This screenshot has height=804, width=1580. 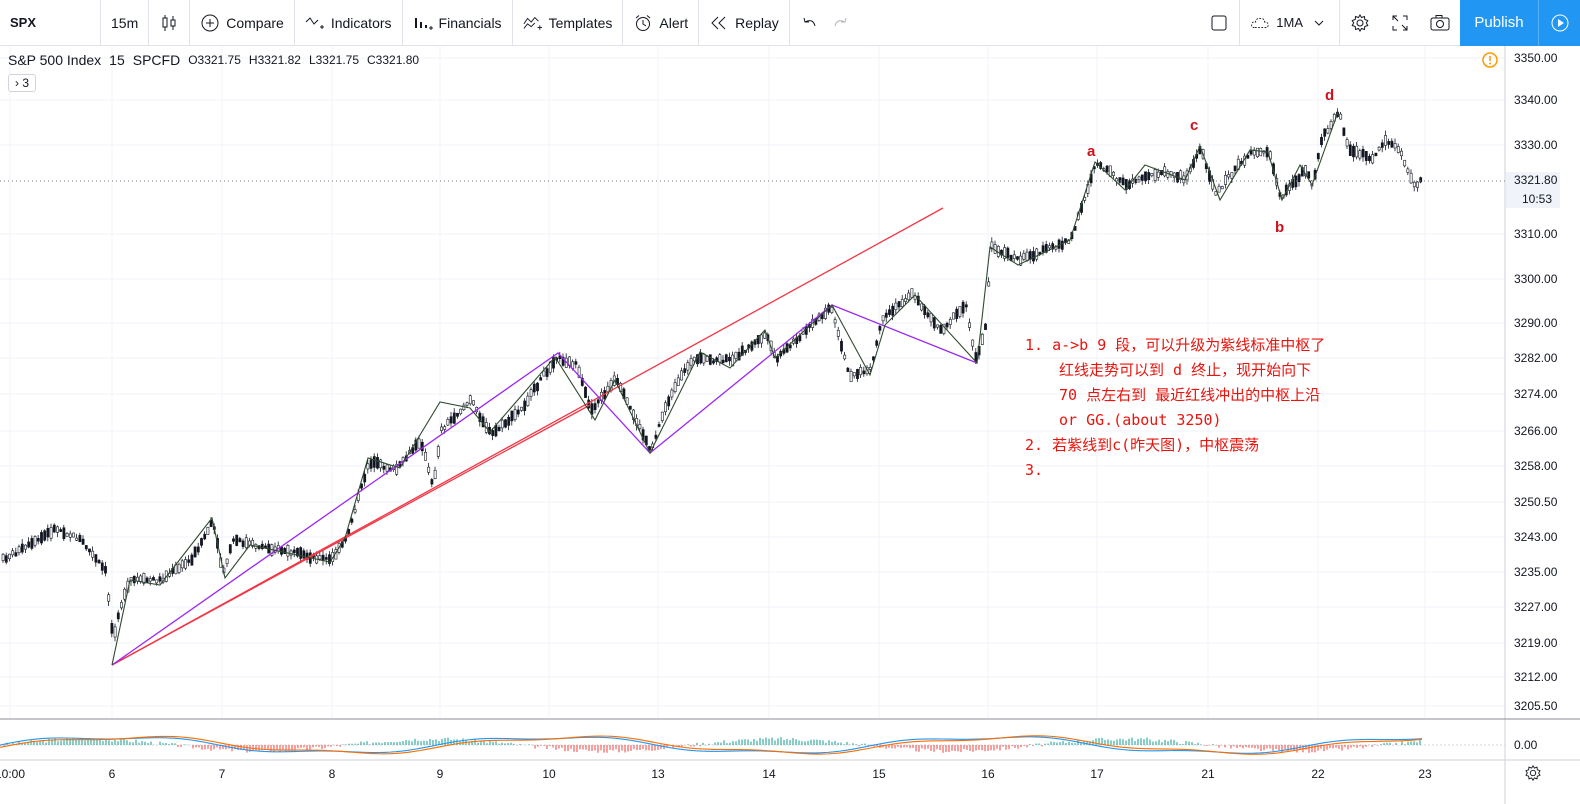 I want to click on indicators-toggle-button: › 3, so click(x=22, y=83).